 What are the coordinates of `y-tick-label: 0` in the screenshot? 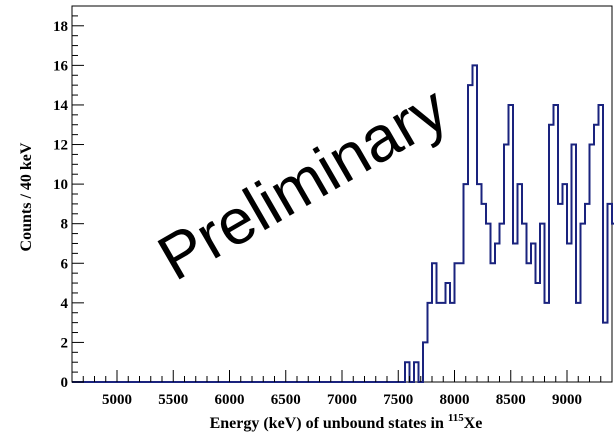 It's located at (65, 383).